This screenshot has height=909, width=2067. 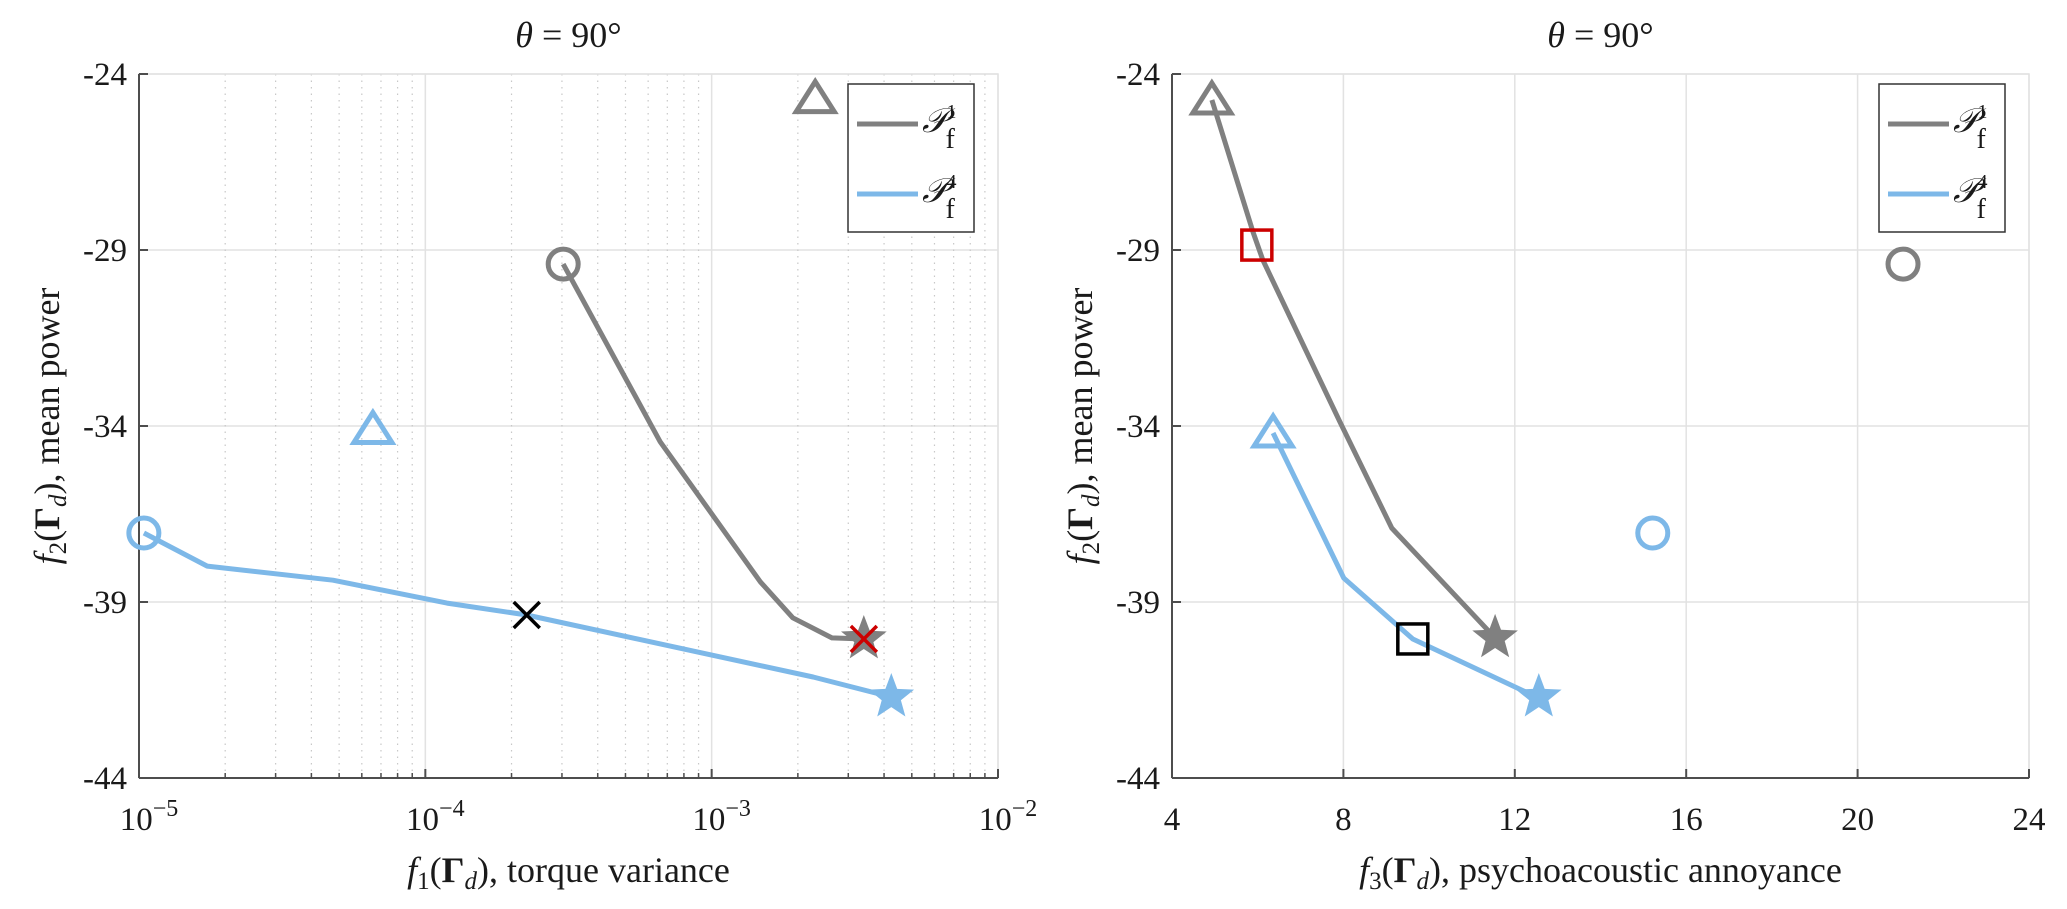 What do you see at coordinates (2029, 820) in the screenshot?
I see `right-x-tick-label: 24` at bounding box center [2029, 820].